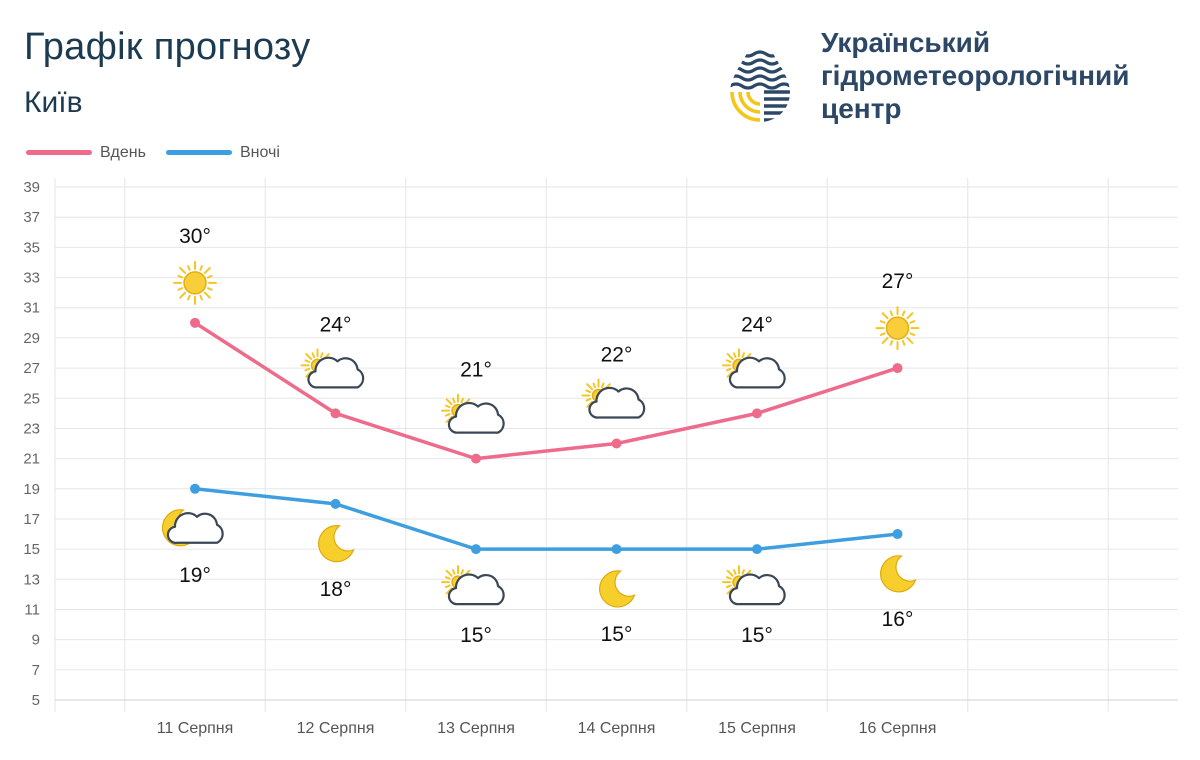 The height and width of the screenshot is (760, 1200). What do you see at coordinates (31, 549) in the screenshot?
I see `y-tick-label: 15` at bounding box center [31, 549].